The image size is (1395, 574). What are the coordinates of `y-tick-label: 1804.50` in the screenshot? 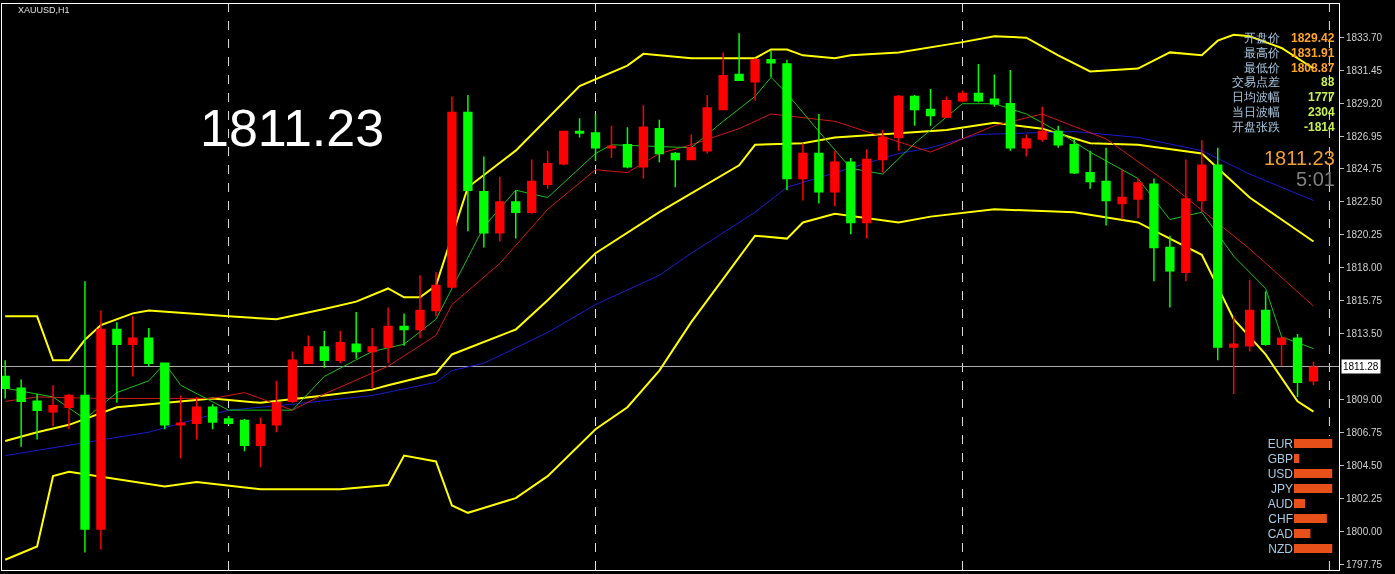 It's located at (1364, 466).